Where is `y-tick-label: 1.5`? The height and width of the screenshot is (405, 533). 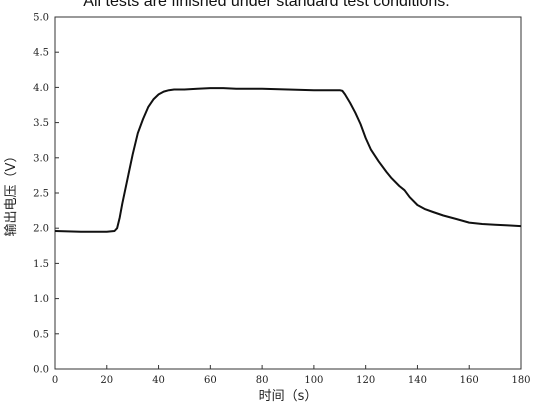 y-tick-label: 1.5 is located at coordinates (41, 264).